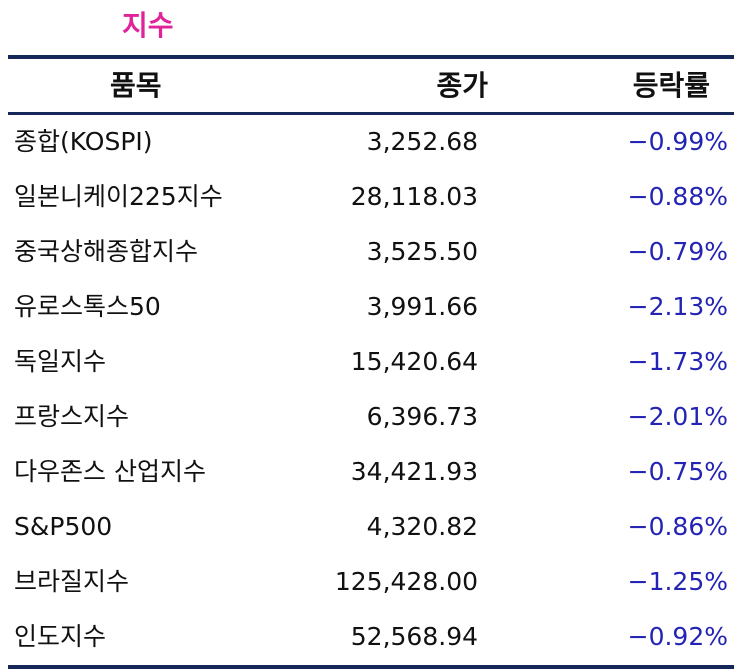 The width and height of the screenshot is (742, 670). I want to click on table-row: 인도지수 52,568.94 −0.92%, so click(371, 637).